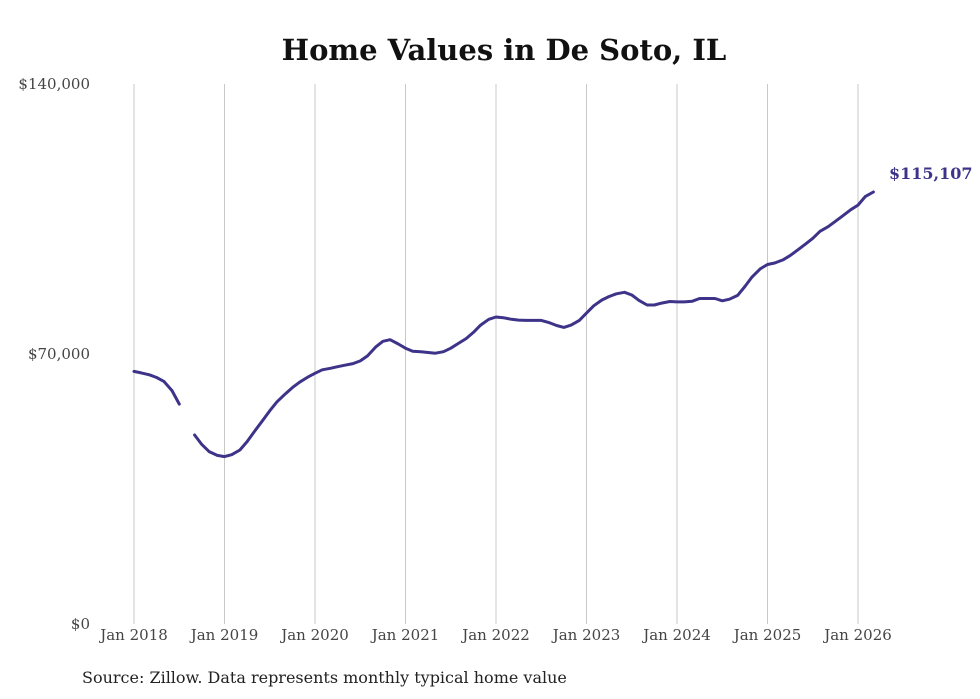 The image size is (980, 699). What do you see at coordinates (676, 635) in the screenshot?
I see `x-tick-label: Jan 2024` at bounding box center [676, 635].